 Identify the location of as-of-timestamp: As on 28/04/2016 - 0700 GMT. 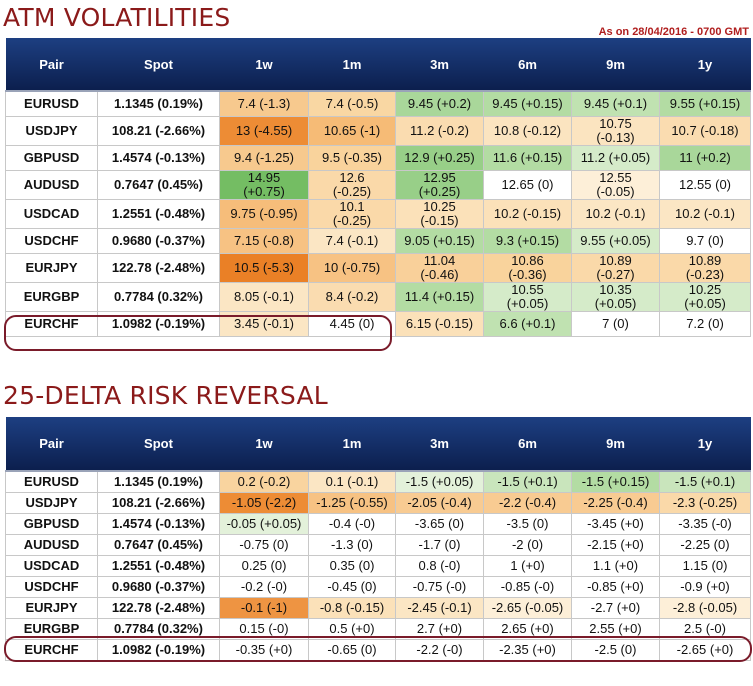
(673, 32).